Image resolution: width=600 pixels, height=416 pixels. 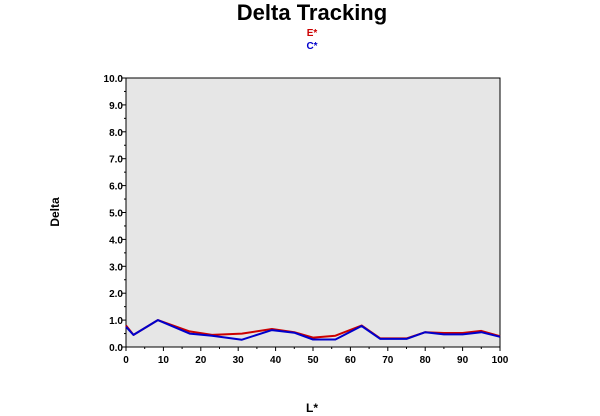 What do you see at coordinates (312, 33) in the screenshot?
I see `legend-entry-e: E*` at bounding box center [312, 33].